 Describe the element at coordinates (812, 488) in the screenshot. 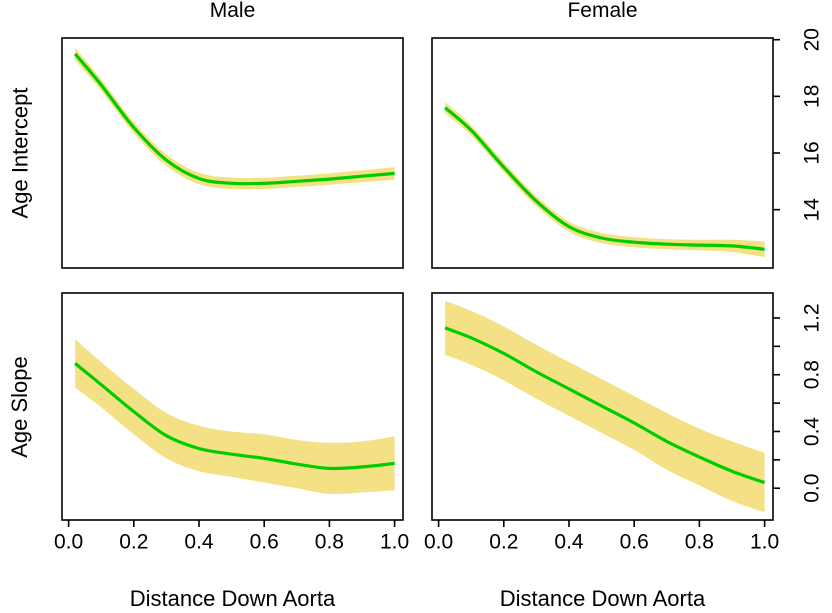

I see `y-tick-label: 0.0` at that location.